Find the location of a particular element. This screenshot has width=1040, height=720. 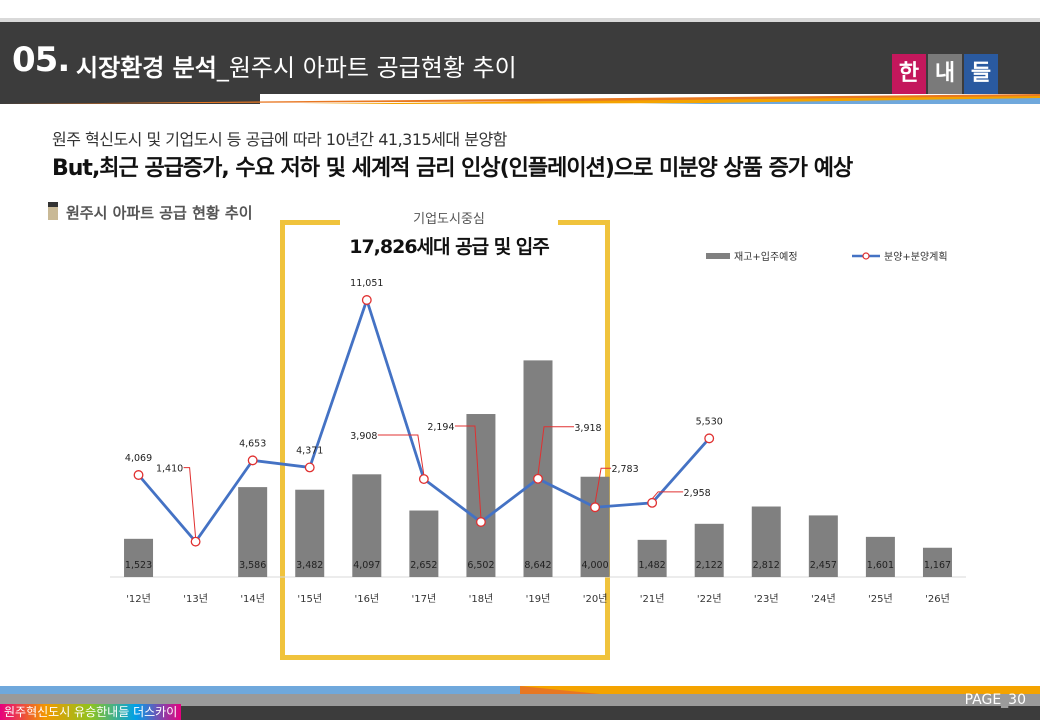

line-value-label: 2,783 is located at coordinates (624, 469).